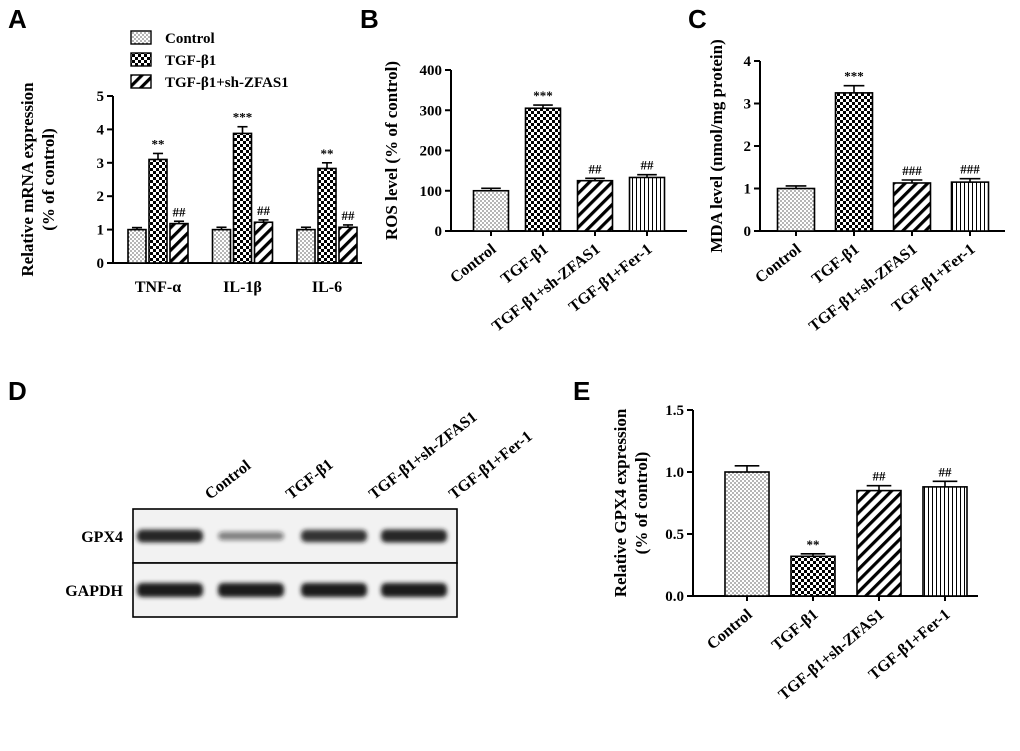  Describe the element at coordinates (190, 39) in the screenshot. I see `legend-label-A: Control` at that location.